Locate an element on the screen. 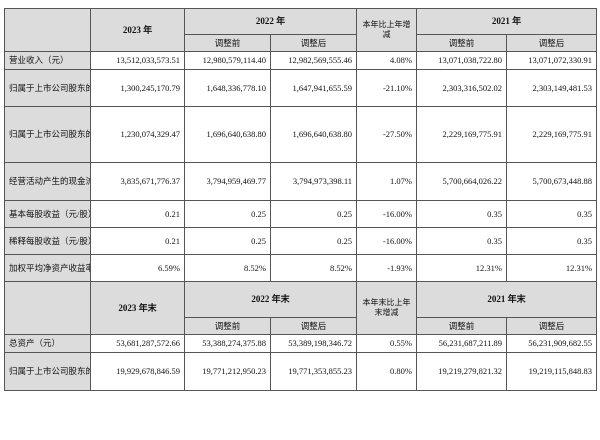 This screenshot has height=440, width=600. header-row-top: 2023 年 2022 年 本年比上年增减 2021 年 is located at coordinates (301, 30).